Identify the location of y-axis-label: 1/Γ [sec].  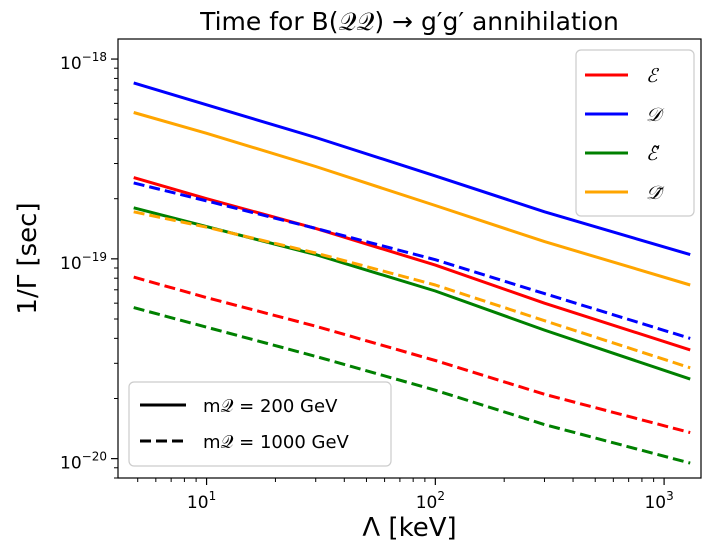
(28, 258).